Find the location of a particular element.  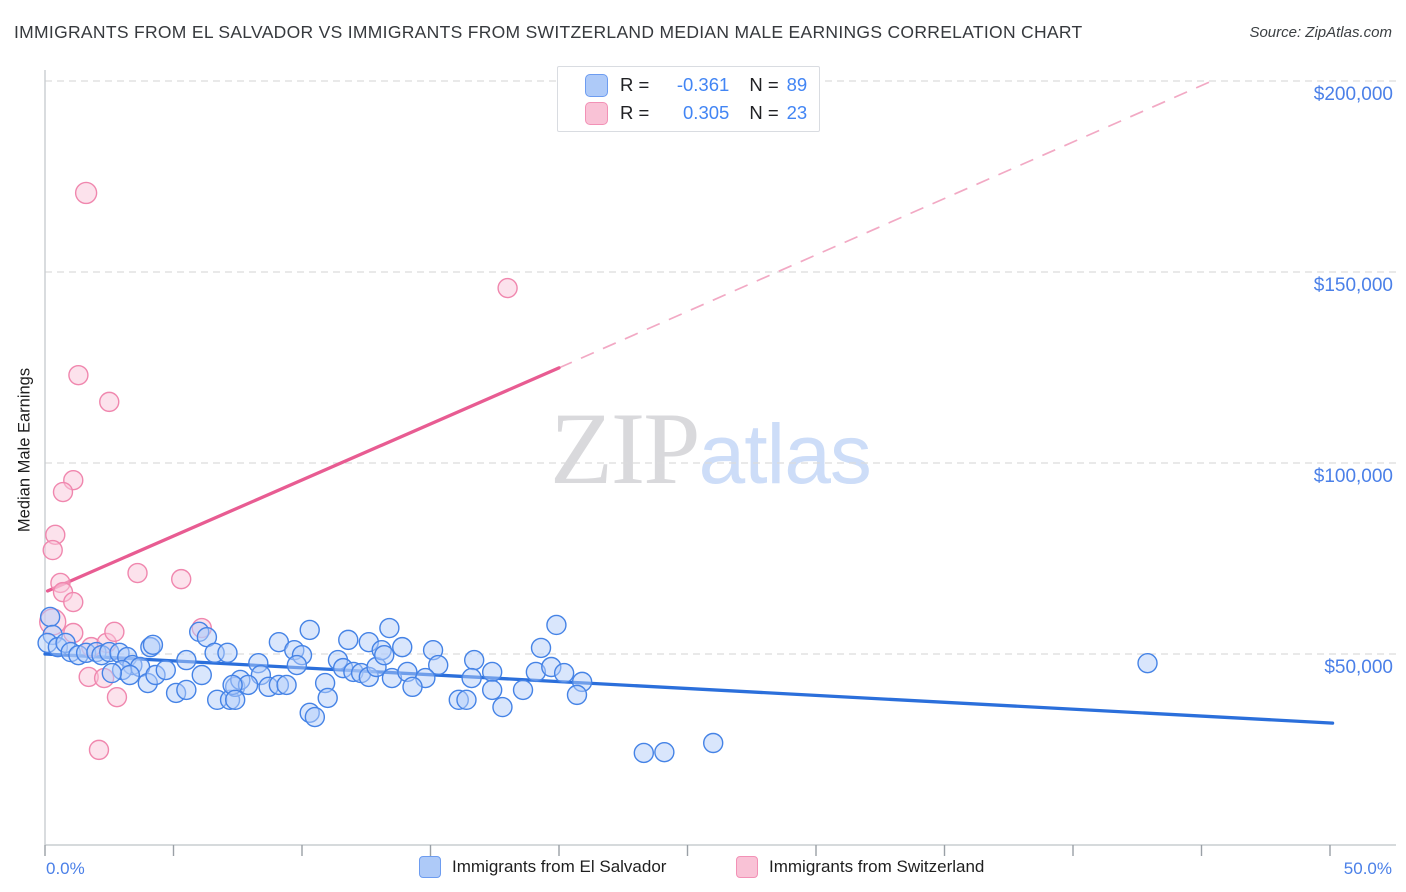

y-axis-title: Median Male Earnings is located at coordinates (24, 450).